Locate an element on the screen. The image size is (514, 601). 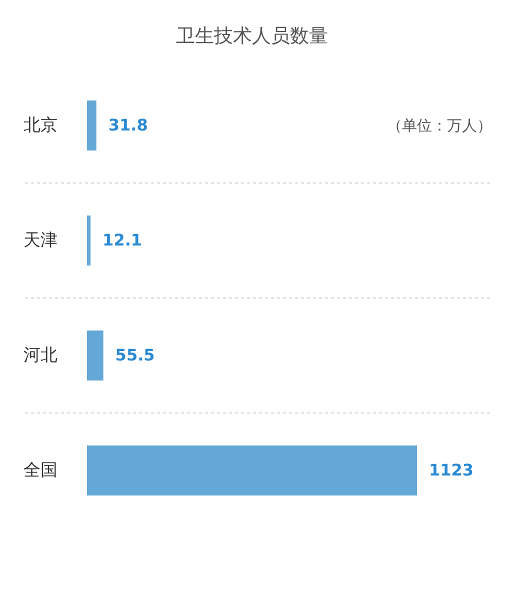
y-tick-label: 河北 is located at coordinates (41, 356).